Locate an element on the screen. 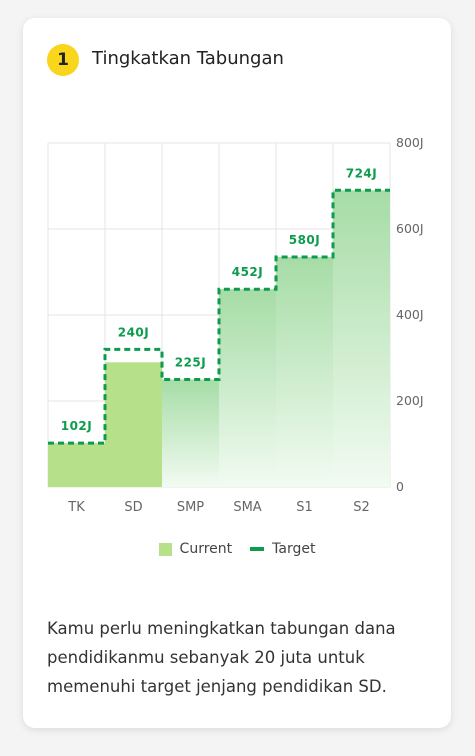 Image resolution: width=475 pixels, height=756 pixels. chart-legend: Current Target is located at coordinates (237, 549).